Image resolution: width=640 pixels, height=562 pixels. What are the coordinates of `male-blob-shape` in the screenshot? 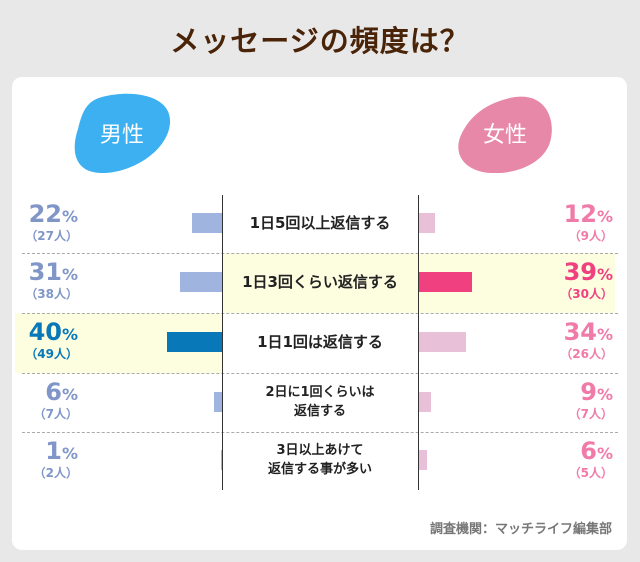 It's located at (122, 133).